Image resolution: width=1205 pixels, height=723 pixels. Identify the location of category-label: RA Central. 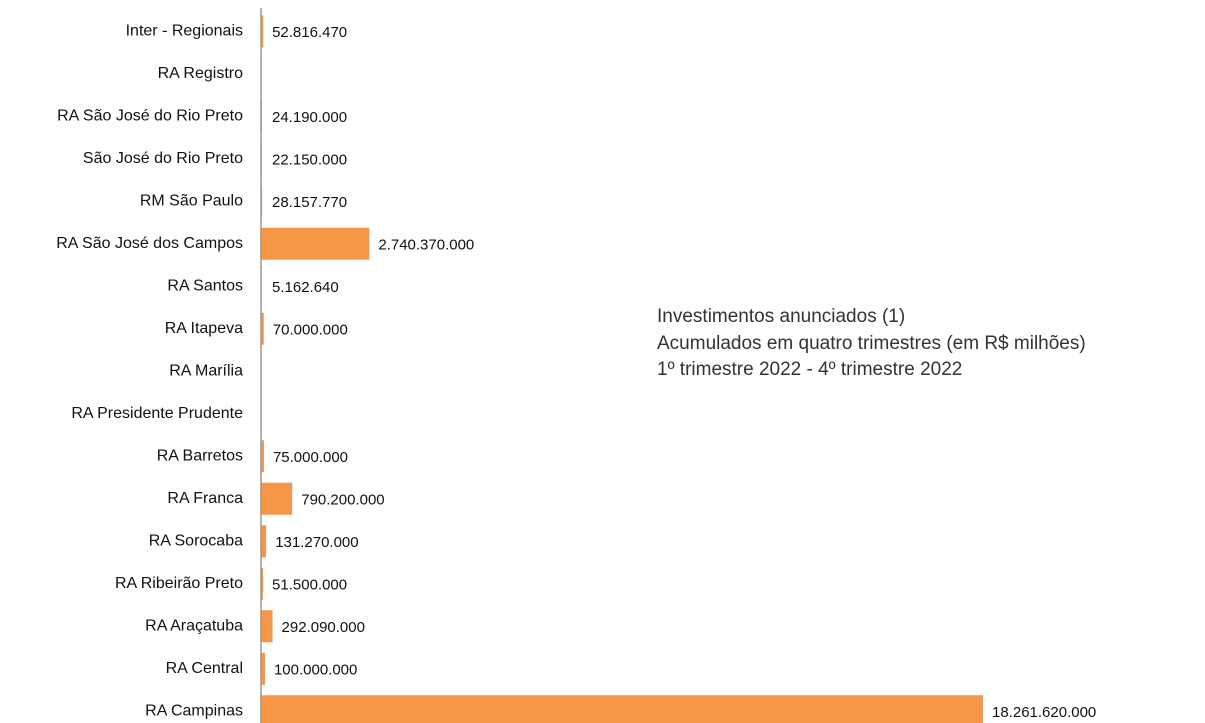
(204, 668).